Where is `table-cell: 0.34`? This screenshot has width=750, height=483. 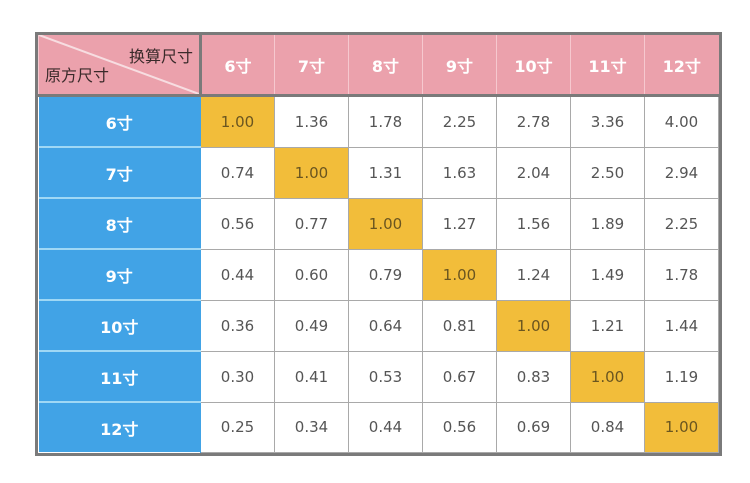
table-cell: 0.34 is located at coordinates (311, 427).